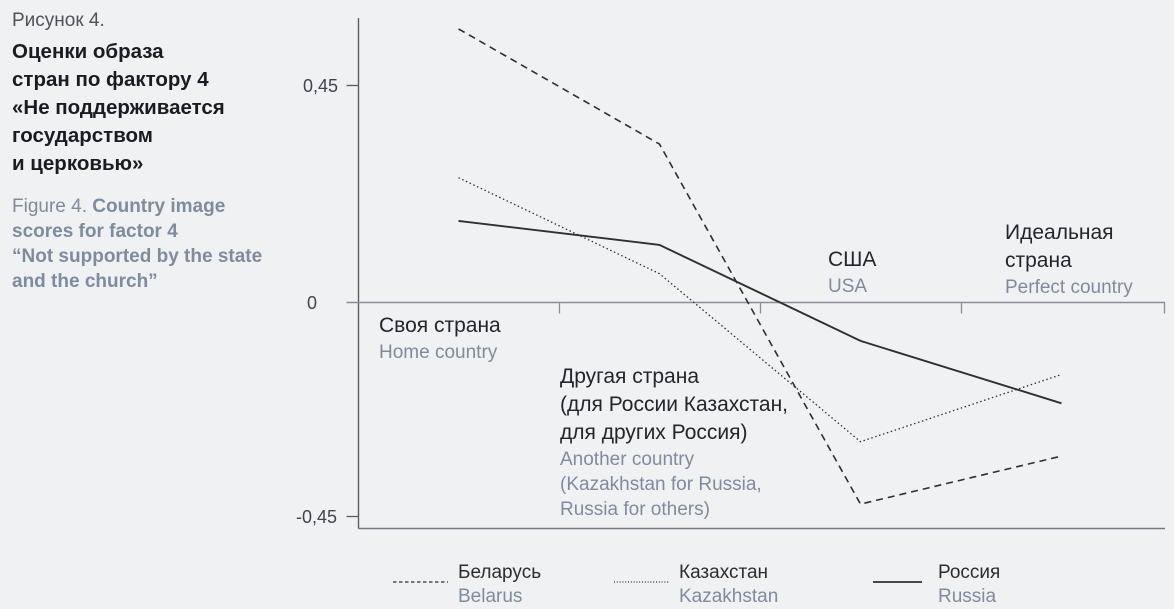 This screenshot has height=609, width=1174. I want to click on category-ru-perfect-country: Идеальная страна, so click(1059, 246).